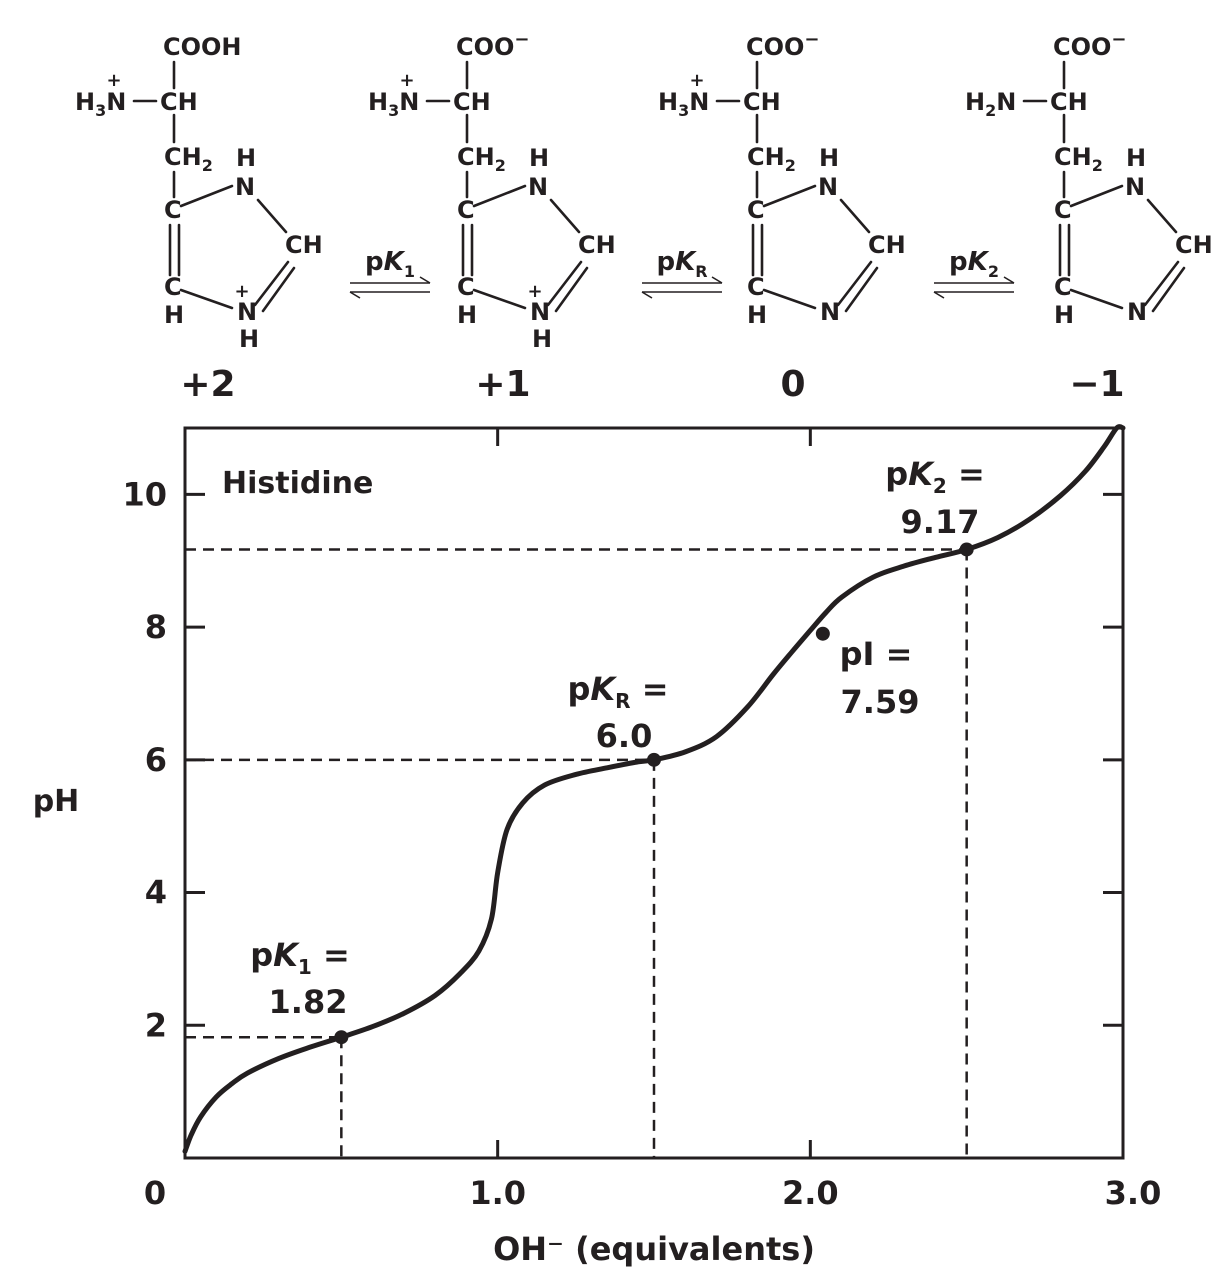 The width and height of the screenshot is (1230, 1280). I want to click on equilibrium-label: pK1, so click(390, 264).